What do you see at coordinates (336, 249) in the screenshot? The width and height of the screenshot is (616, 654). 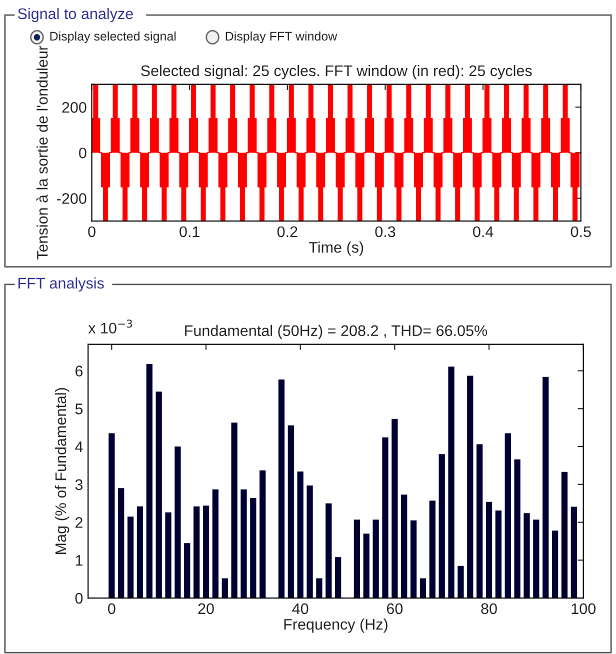 I see `x-axis-title: Time (s)` at bounding box center [336, 249].